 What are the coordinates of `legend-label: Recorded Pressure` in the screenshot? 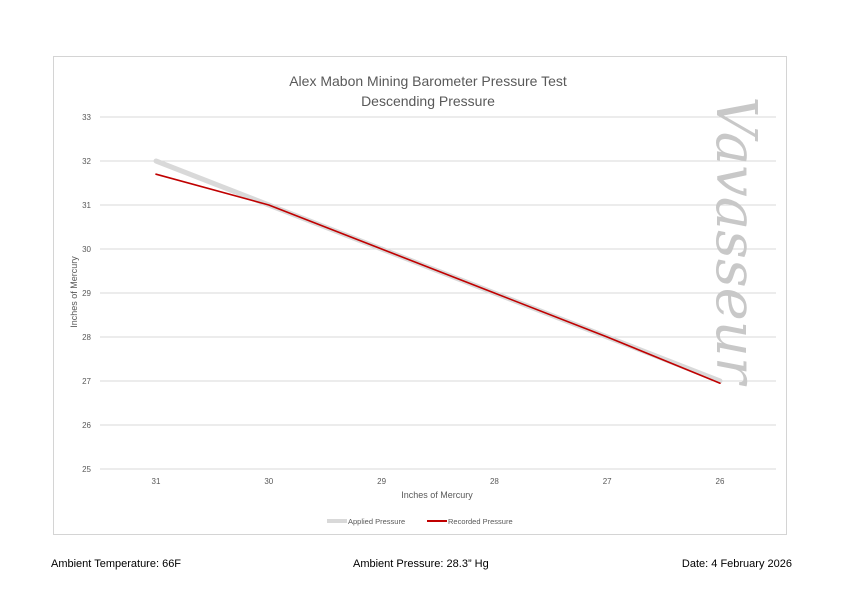 It's located at (480, 521).